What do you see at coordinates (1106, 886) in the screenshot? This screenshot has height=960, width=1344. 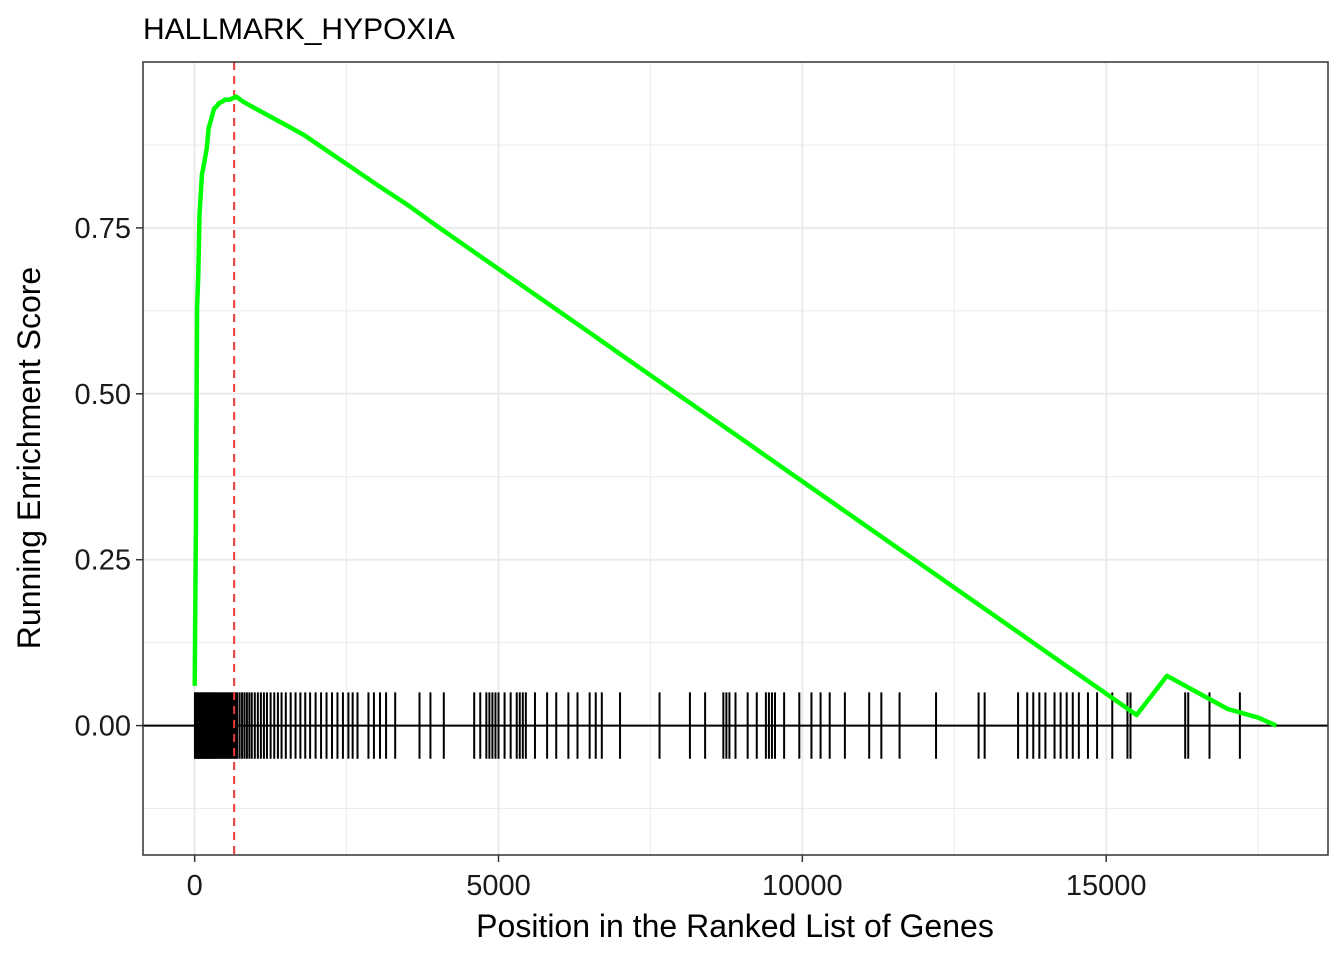 I see `x-tick-label: 15000` at bounding box center [1106, 886].